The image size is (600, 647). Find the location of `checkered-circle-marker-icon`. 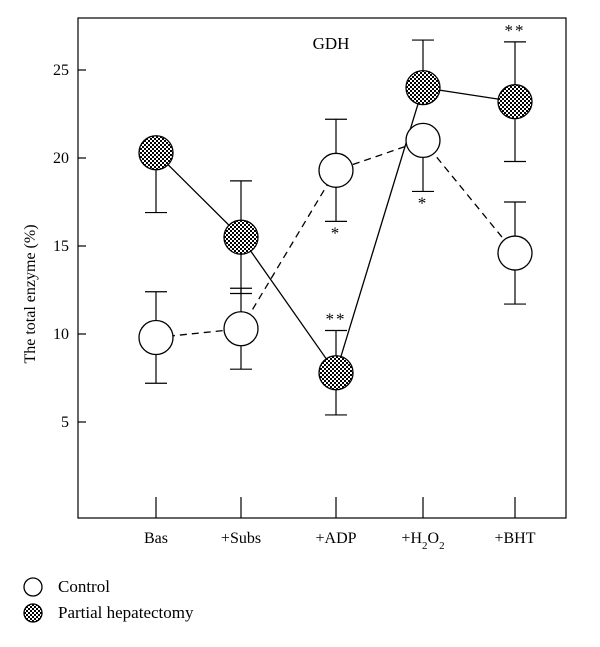

checkered-circle-marker-icon is located at coordinates (33, 613).